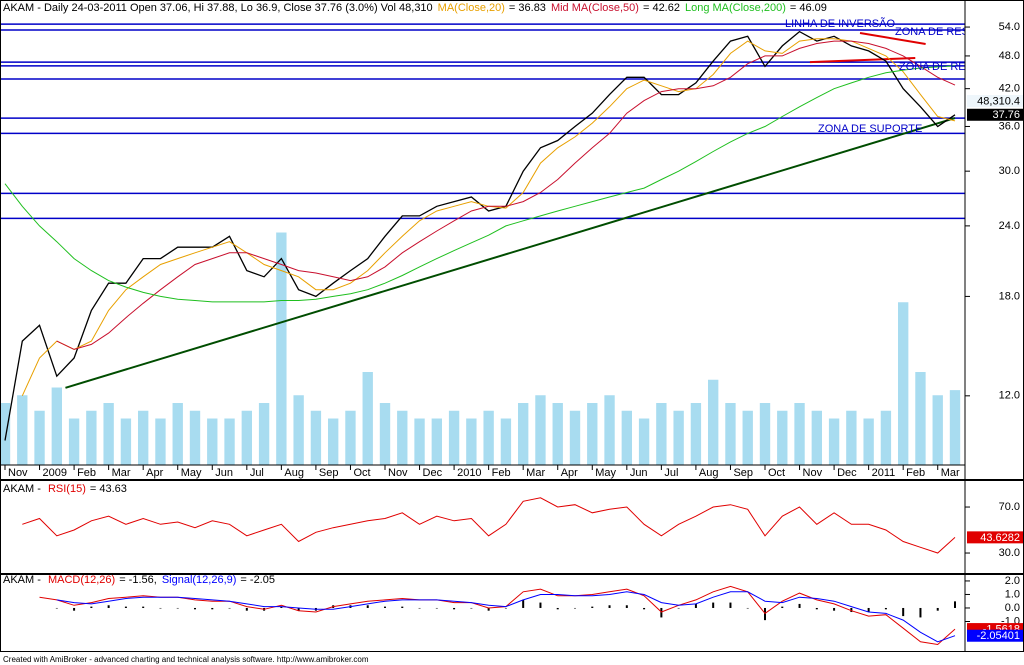  I want to click on legend-name: RSI(15), so click(67, 489).